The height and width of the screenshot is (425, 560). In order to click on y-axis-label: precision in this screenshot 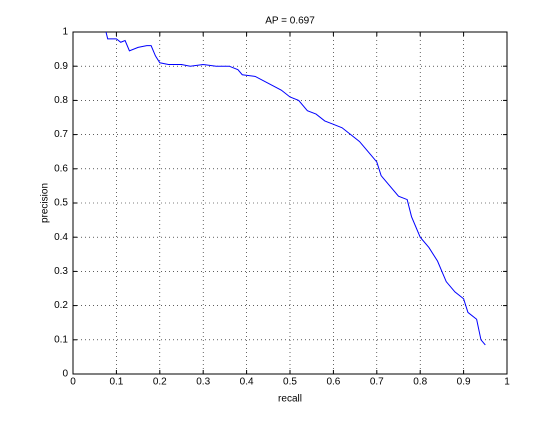, I will do `click(45, 203)`.